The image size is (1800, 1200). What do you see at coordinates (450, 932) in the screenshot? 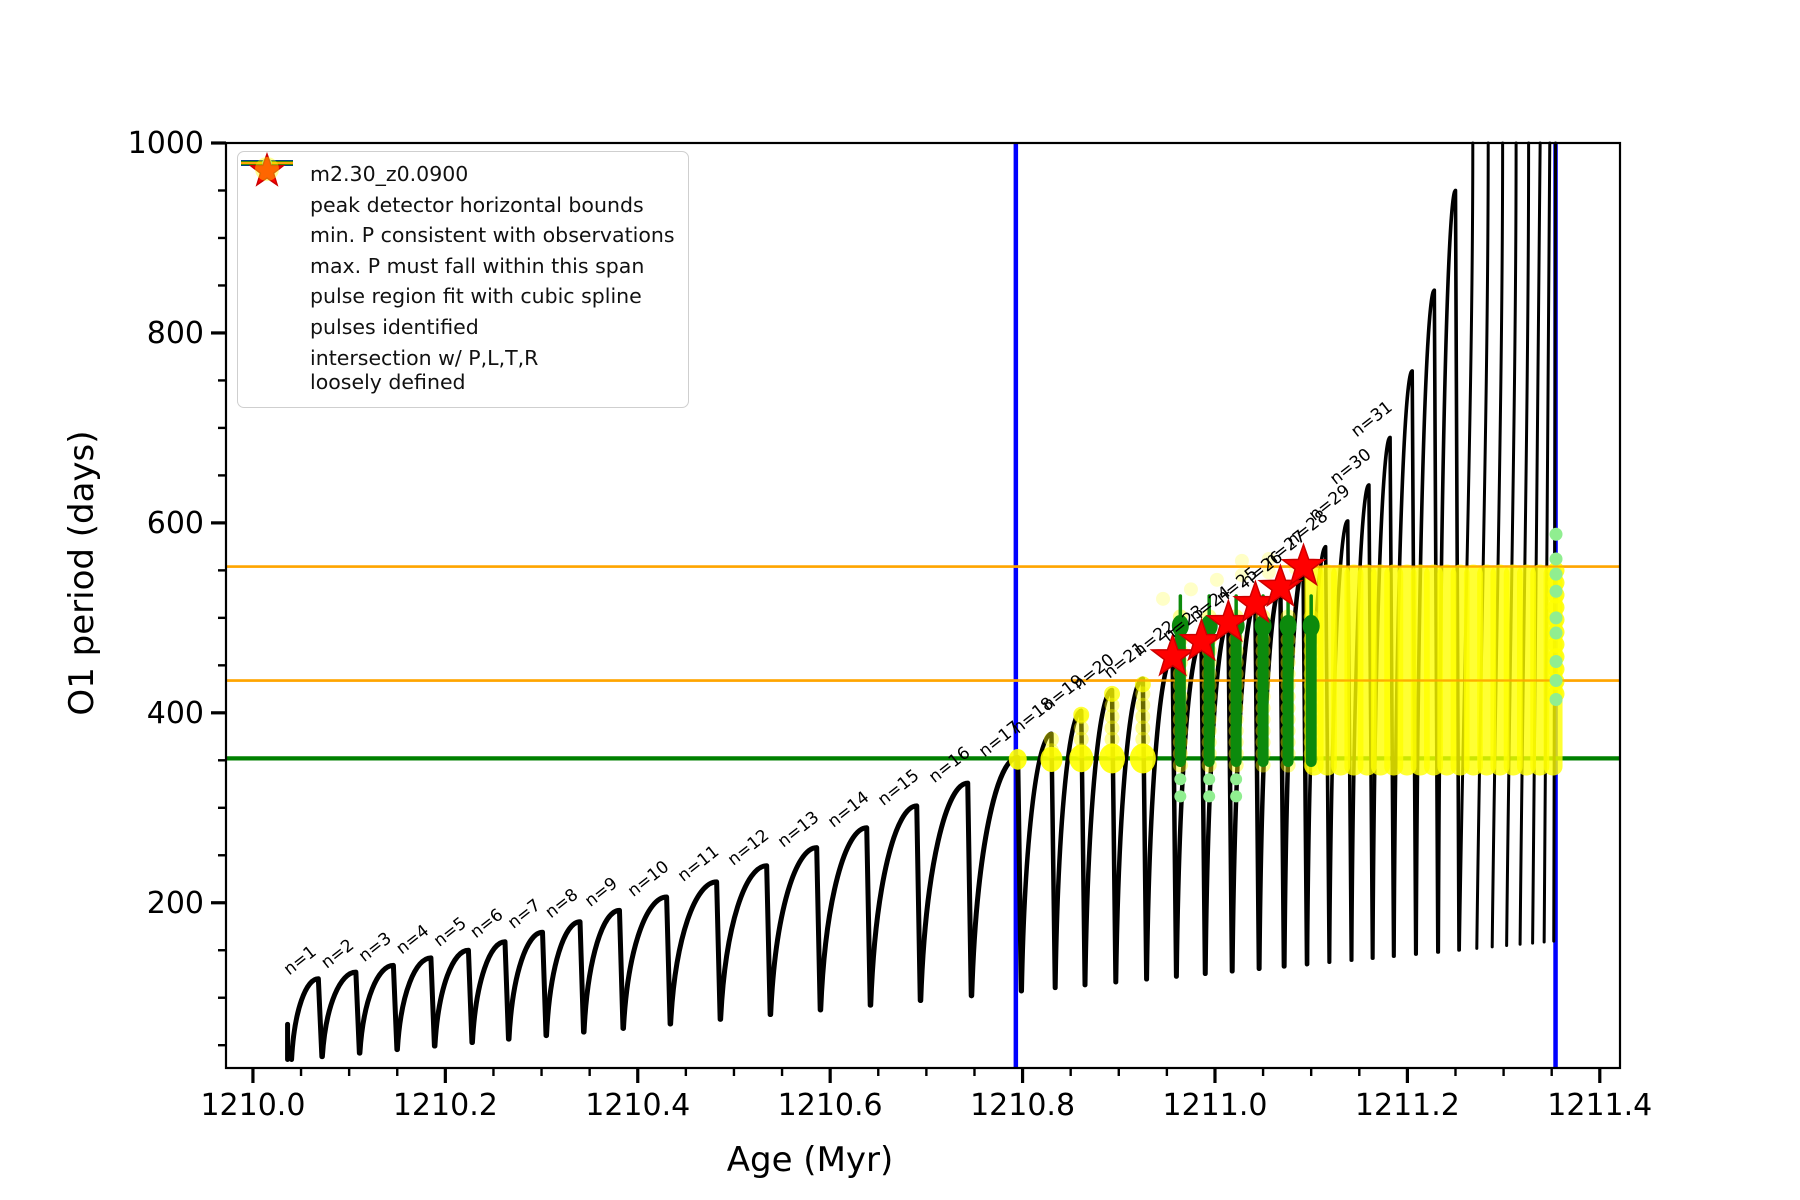
I see `pulse-n-label: n=5` at bounding box center [450, 932].